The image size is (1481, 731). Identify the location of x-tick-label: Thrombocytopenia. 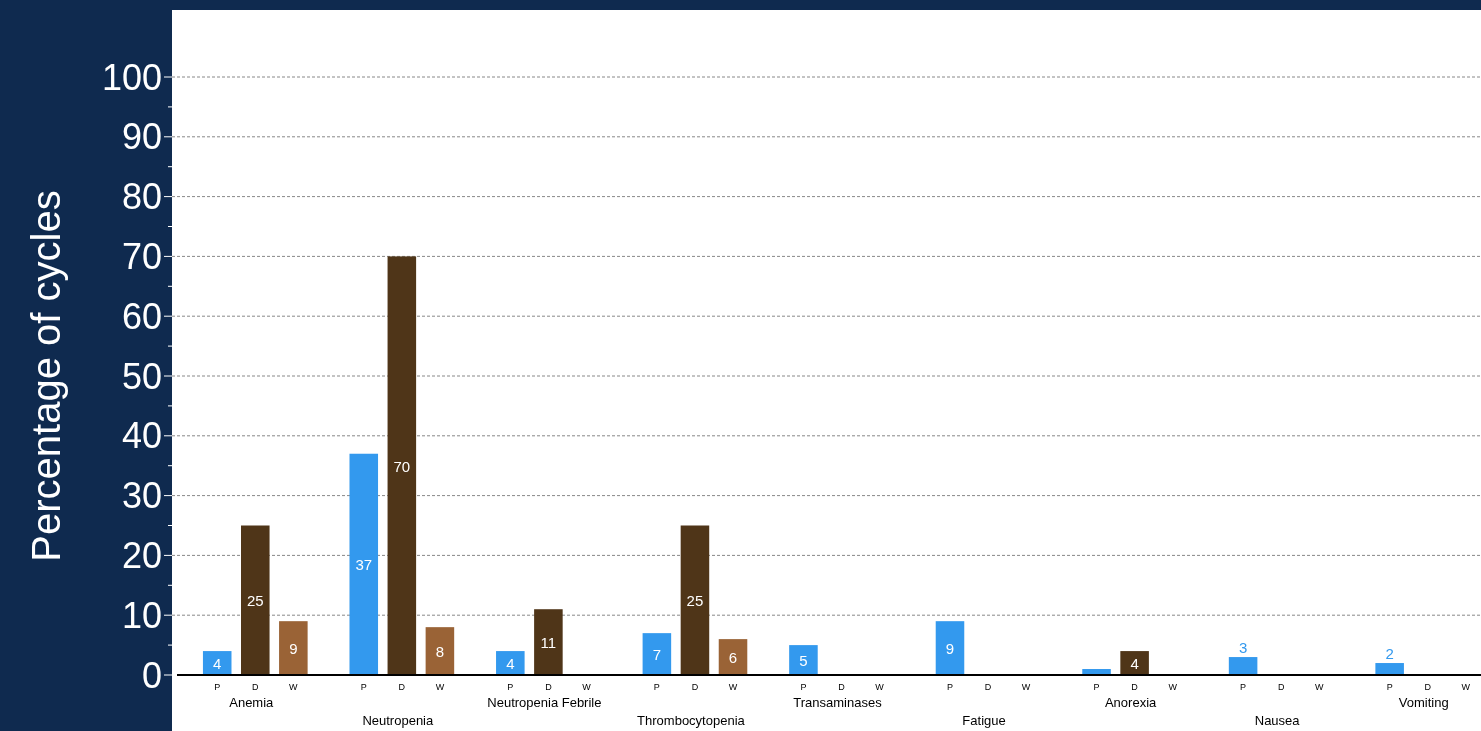
(691, 720).